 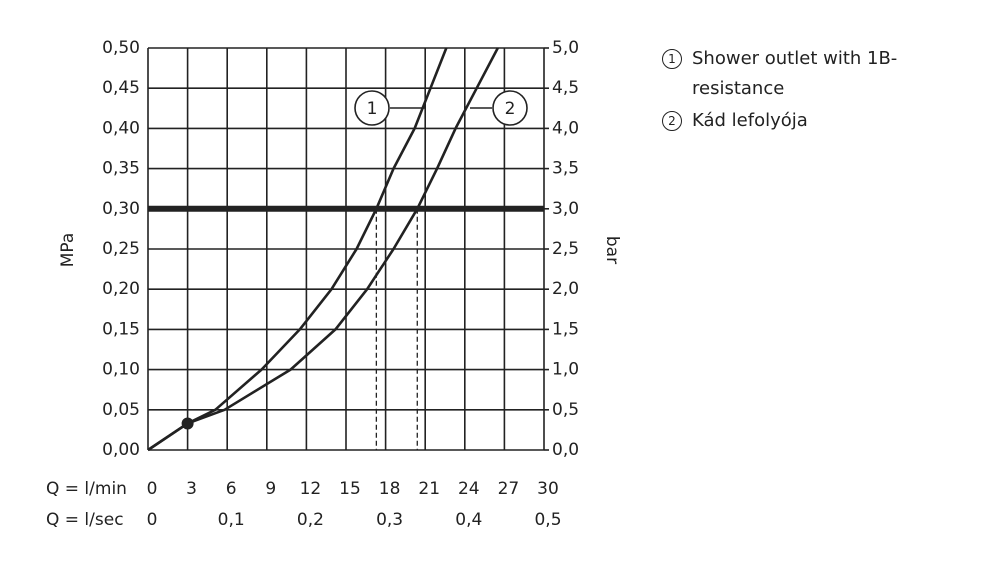 I want to click on legend-item: 1 Shower outlet with 1B-resistance, so click(x=807, y=74).